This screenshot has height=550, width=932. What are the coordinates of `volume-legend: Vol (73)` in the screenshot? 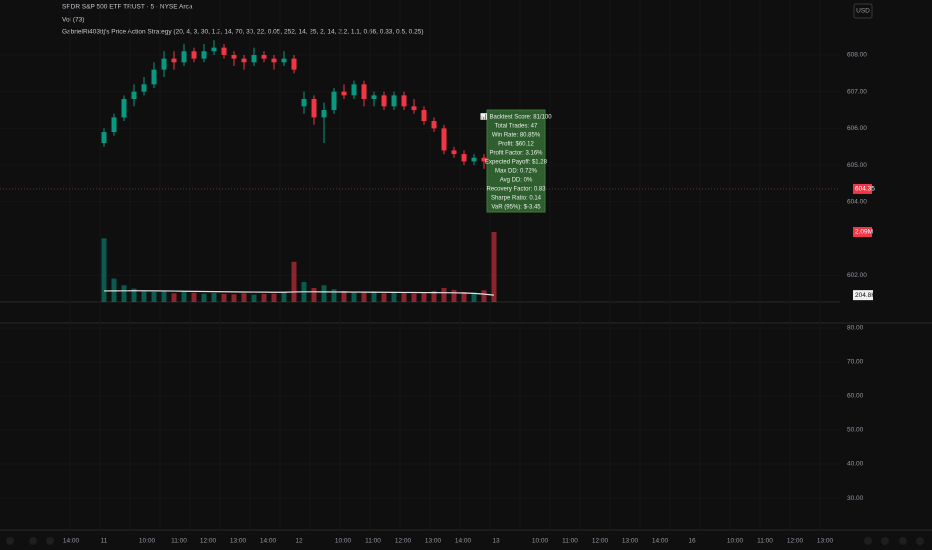 It's located at (73, 20).